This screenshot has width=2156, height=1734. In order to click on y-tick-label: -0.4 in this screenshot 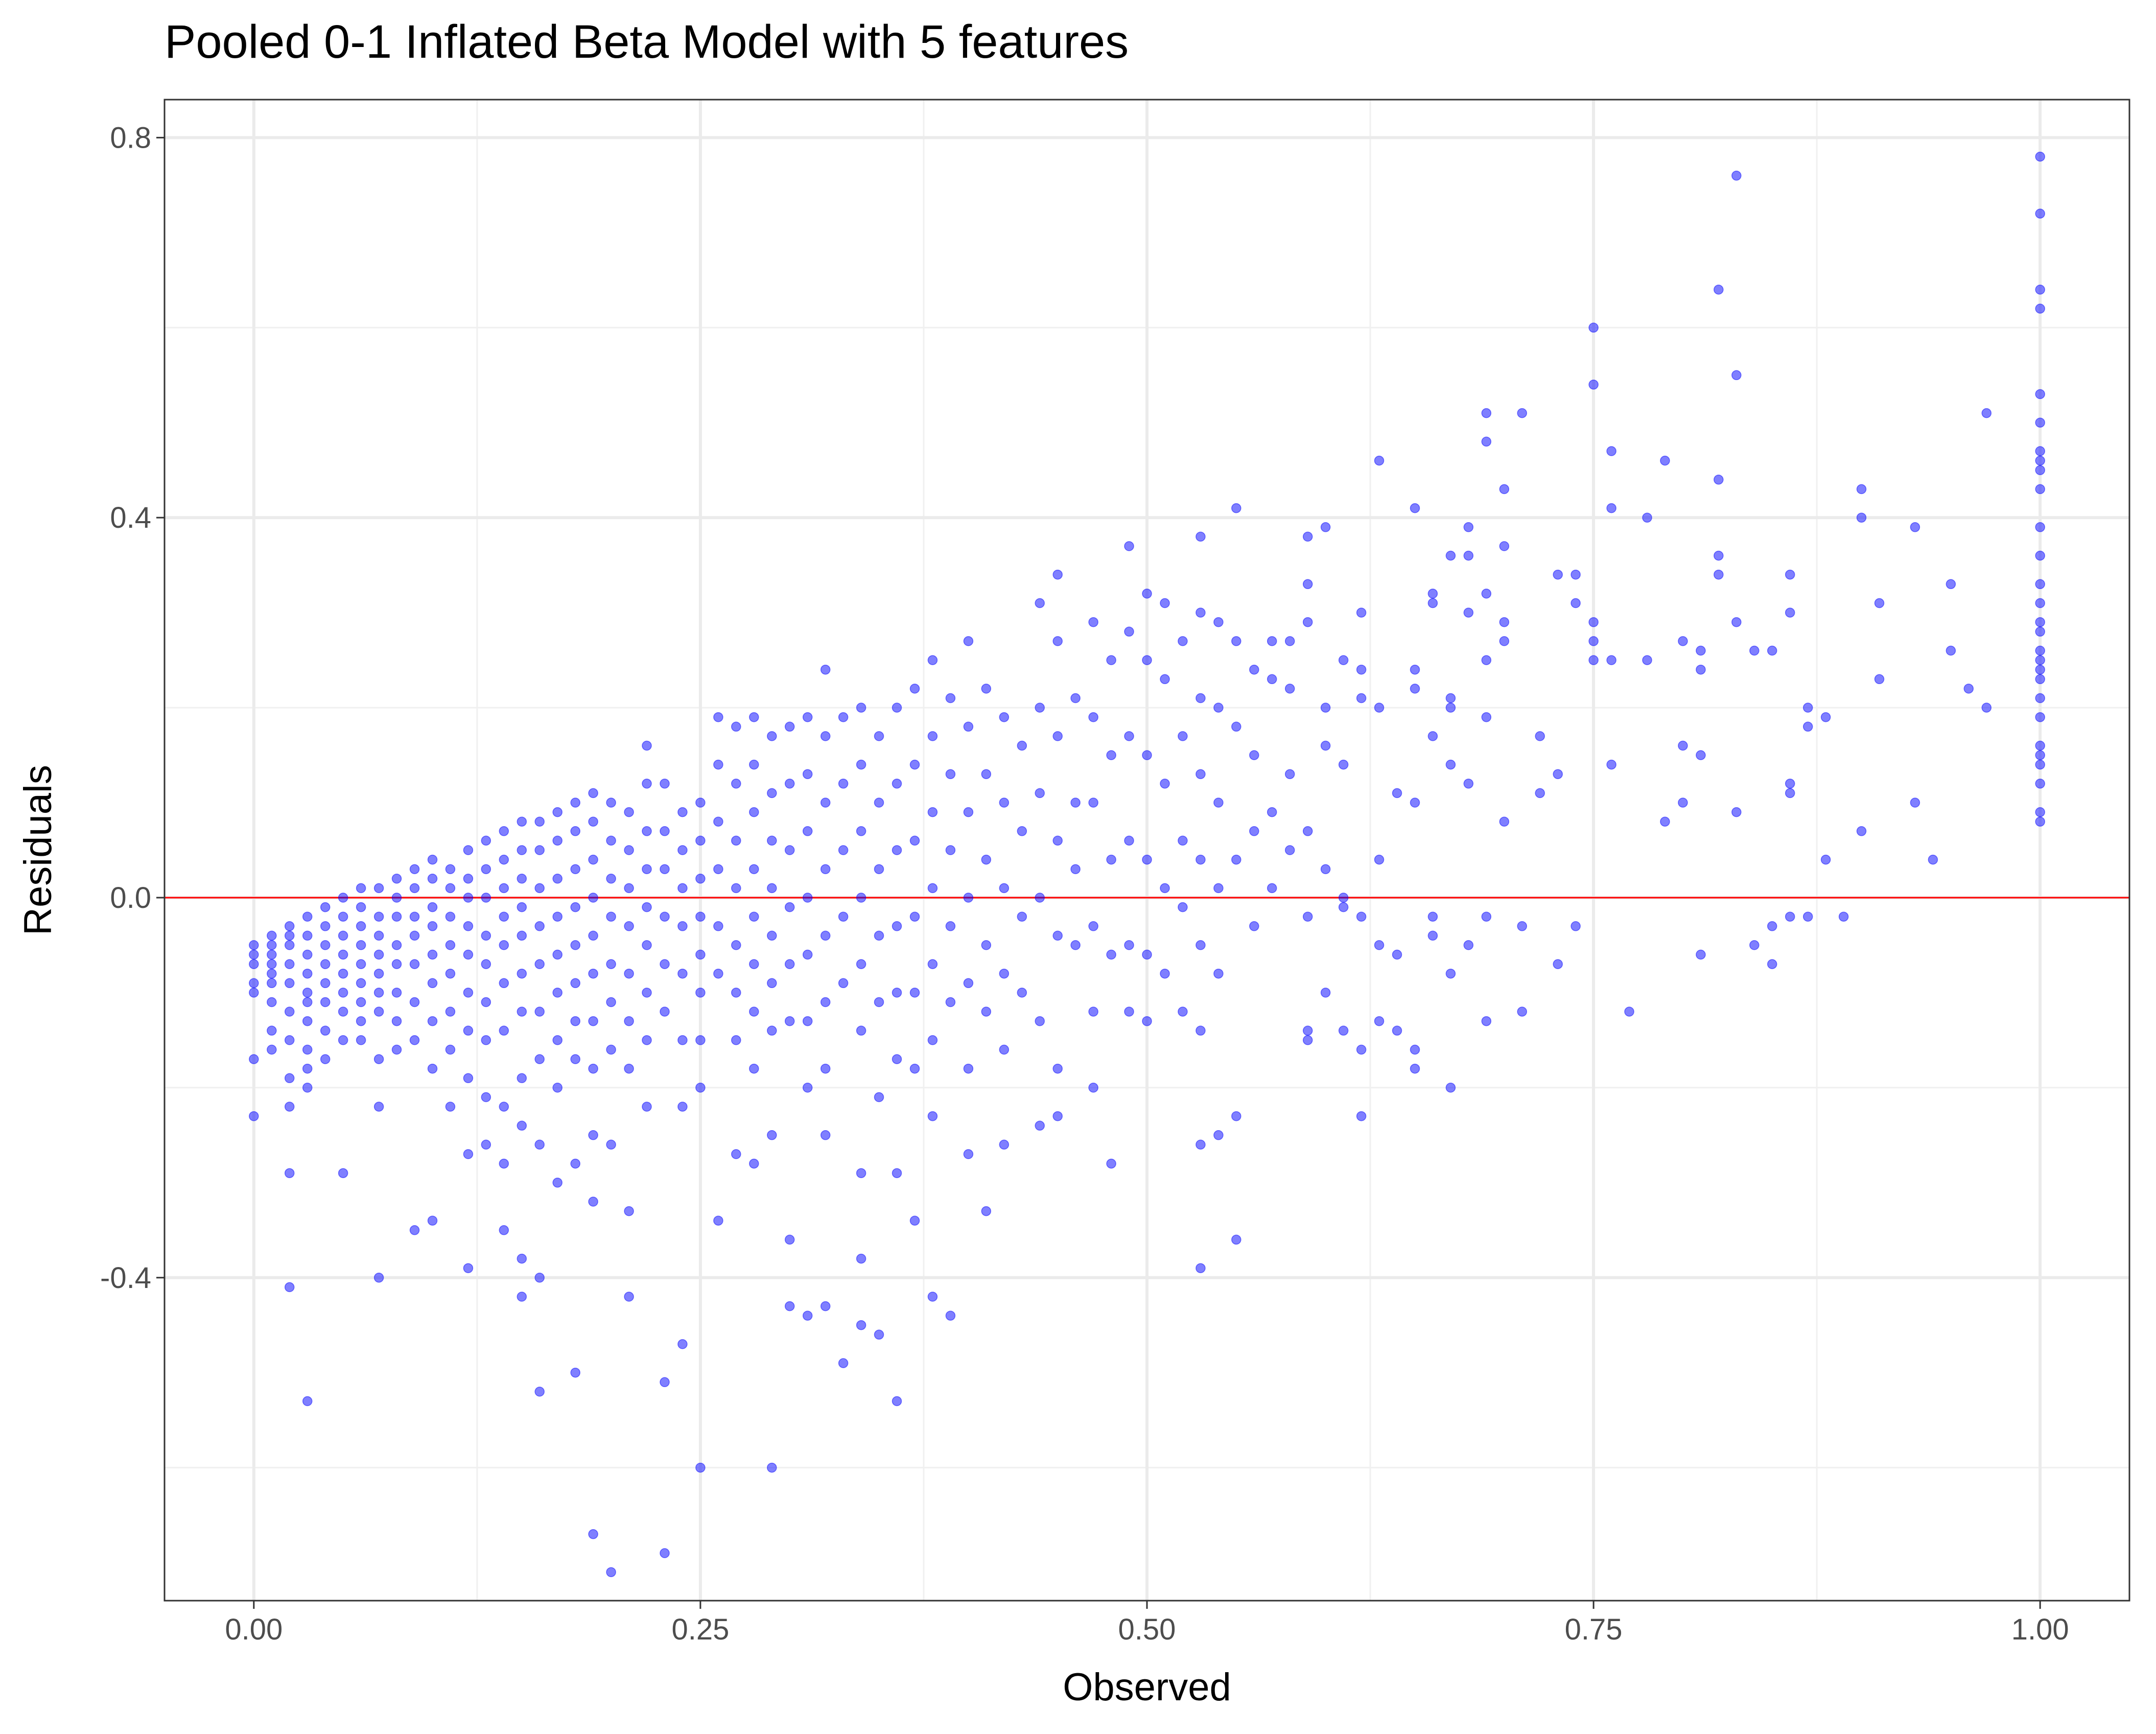, I will do `click(125, 1278)`.